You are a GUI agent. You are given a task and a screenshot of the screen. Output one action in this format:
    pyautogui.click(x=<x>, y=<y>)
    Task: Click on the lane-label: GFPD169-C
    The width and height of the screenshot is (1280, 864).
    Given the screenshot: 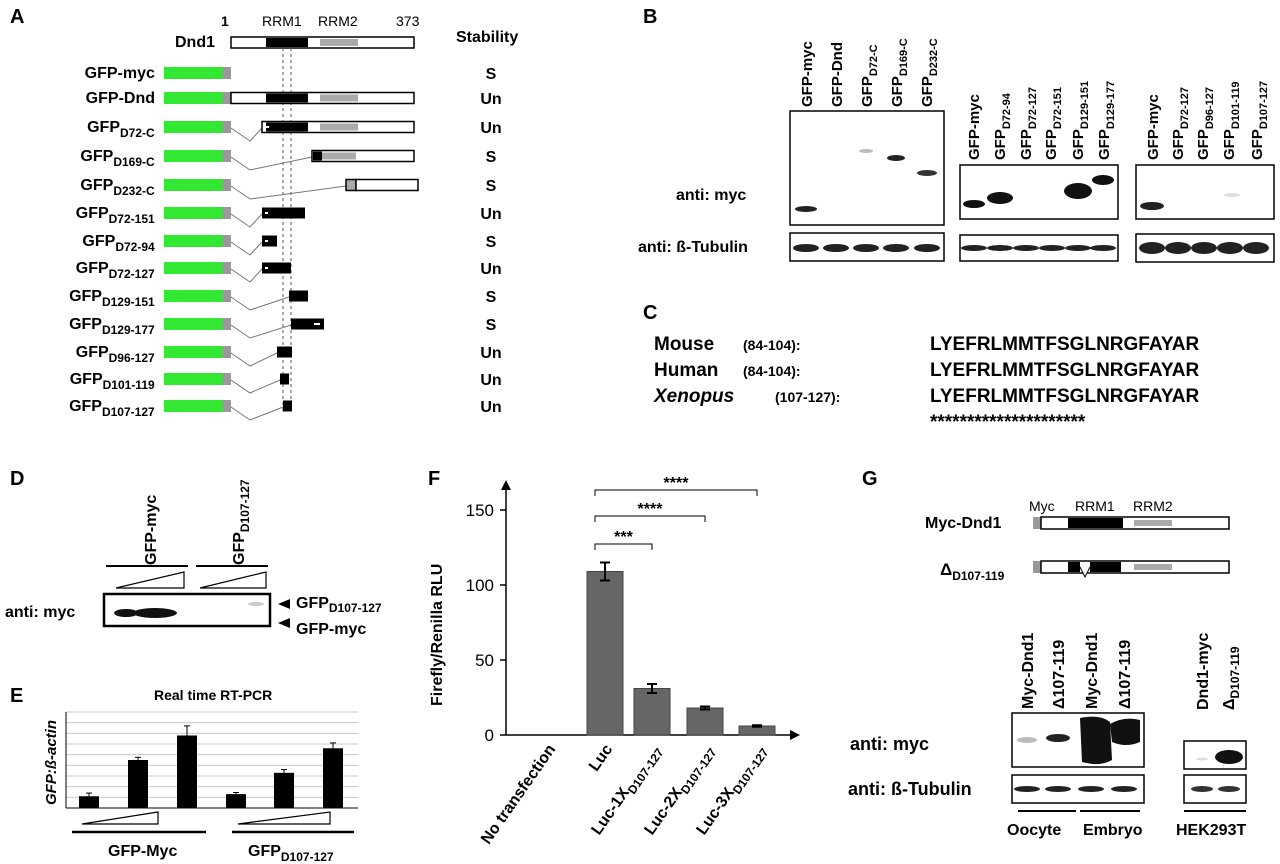 What is the action you would take?
    pyautogui.click(x=899, y=72)
    